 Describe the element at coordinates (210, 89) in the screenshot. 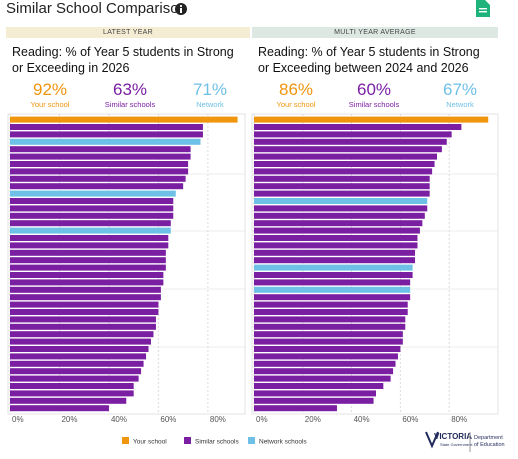

I see `stat-value: 71%` at that location.